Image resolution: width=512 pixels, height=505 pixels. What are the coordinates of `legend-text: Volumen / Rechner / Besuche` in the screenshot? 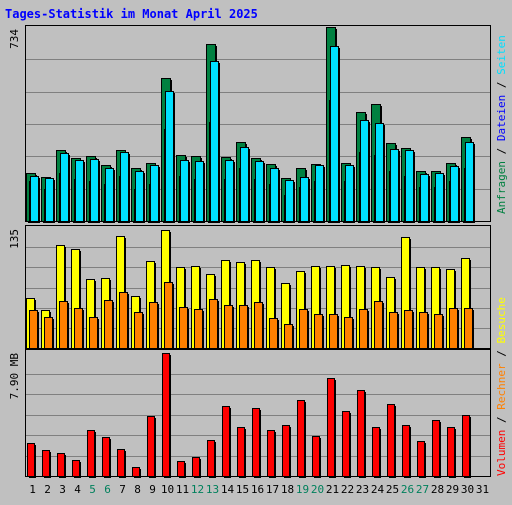 It's located at (501, 386).